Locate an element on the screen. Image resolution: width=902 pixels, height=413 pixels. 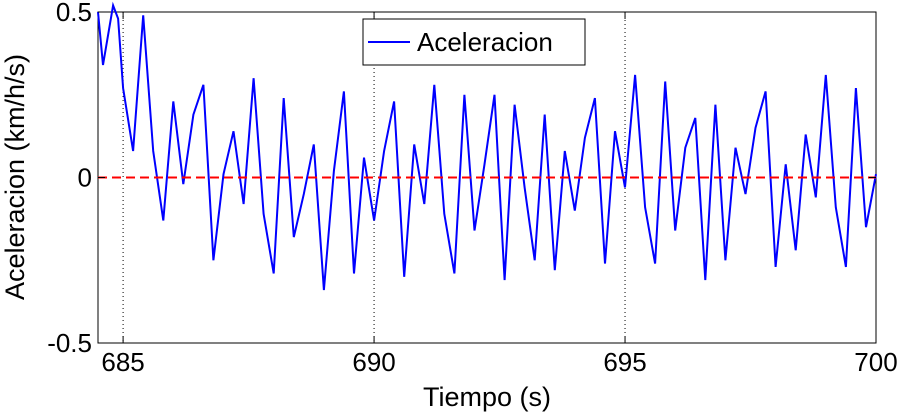
x-tick-label: 685 is located at coordinates (122, 362).